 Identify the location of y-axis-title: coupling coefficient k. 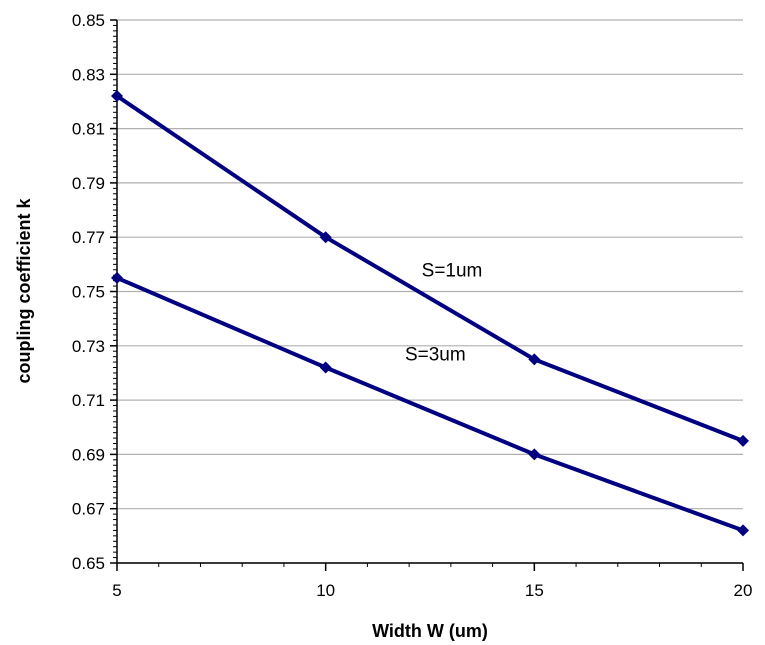
(24, 291).